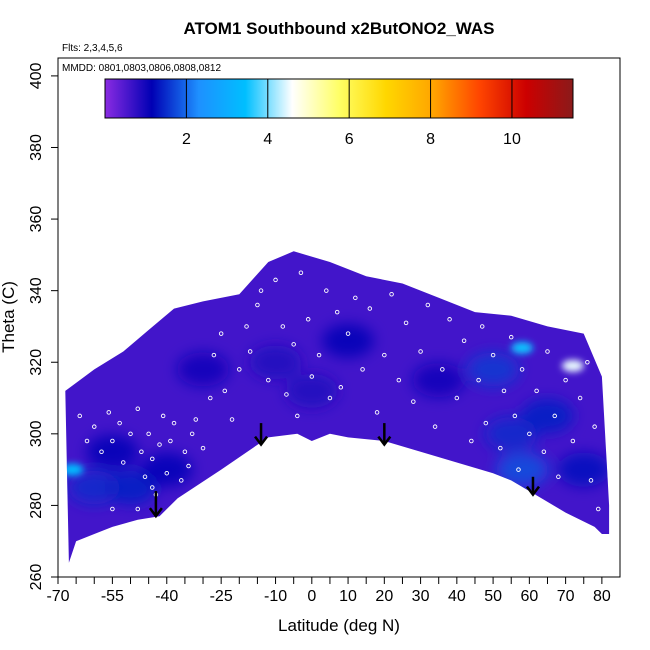  Describe the element at coordinates (112, 596) in the screenshot. I see `x-tick-label: -55` at that location.